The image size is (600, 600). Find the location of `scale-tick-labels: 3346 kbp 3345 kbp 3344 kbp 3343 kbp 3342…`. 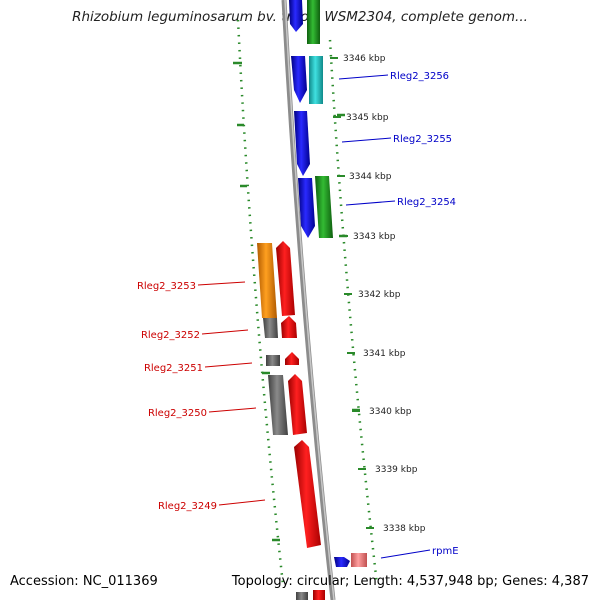

scale-tick-labels: 3346 kbp 3345 kbp 3344 kbp 3343 kbp 3342… is located at coordinates (384, 294).